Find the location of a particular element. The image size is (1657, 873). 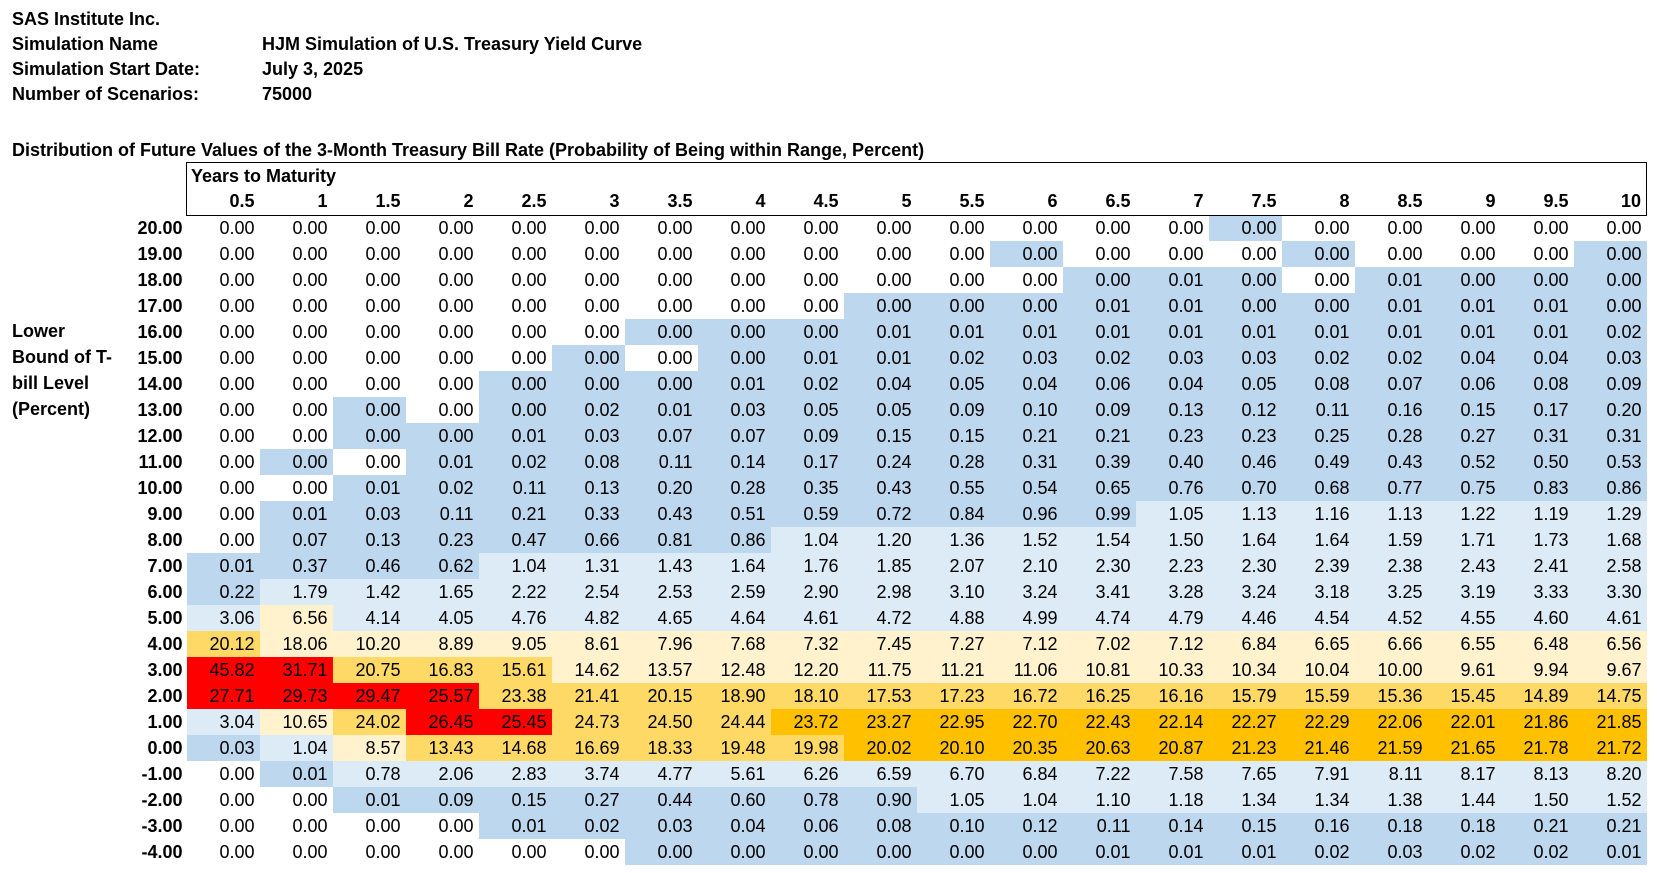

heatmap-cell: 6.70 is located at coordinates (953, 774).